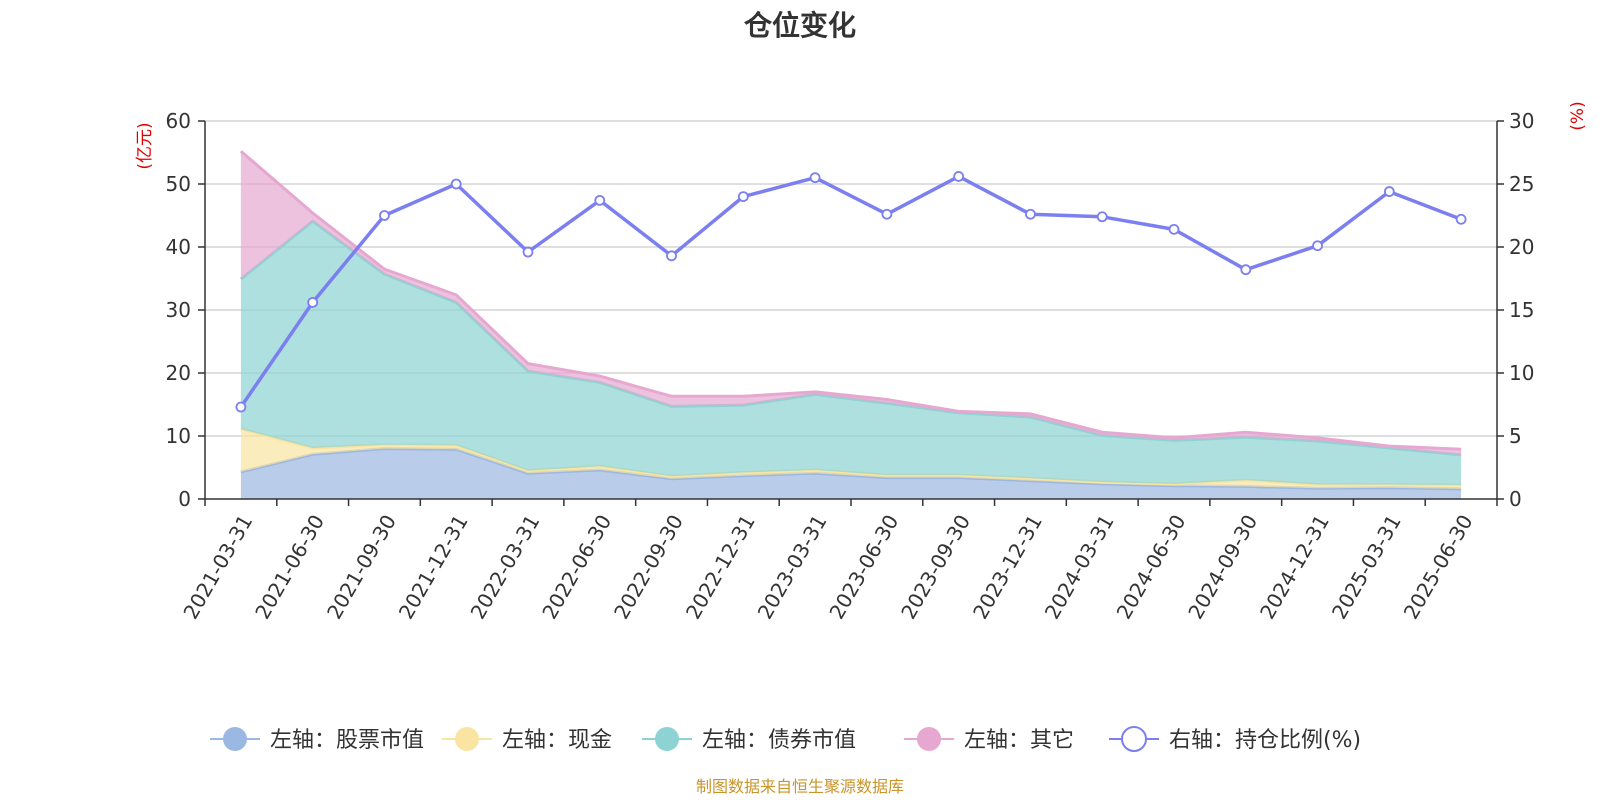 The width and height of the screenshot is (1600, 800). Describe the element at coordinates (1515, 499) in the screenshot. I see `right-tick-label: 0` at that location.